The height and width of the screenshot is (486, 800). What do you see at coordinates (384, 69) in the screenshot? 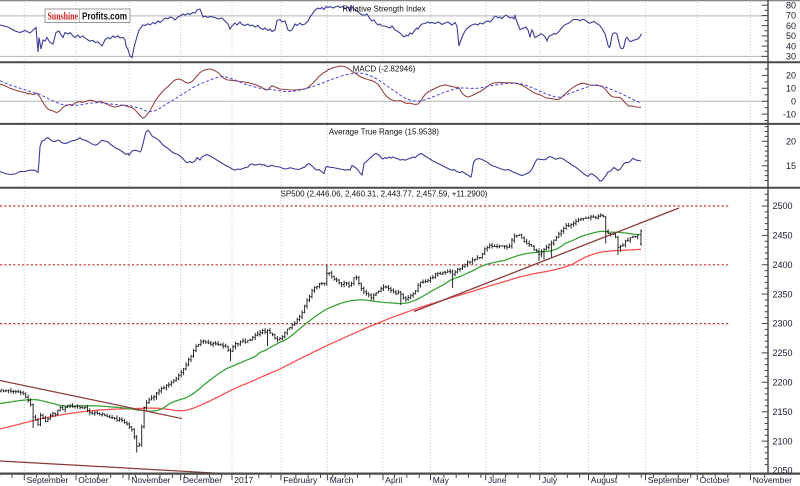
I see `svg-text: MACD (-2.82946)` at bounding box center [384, 69].